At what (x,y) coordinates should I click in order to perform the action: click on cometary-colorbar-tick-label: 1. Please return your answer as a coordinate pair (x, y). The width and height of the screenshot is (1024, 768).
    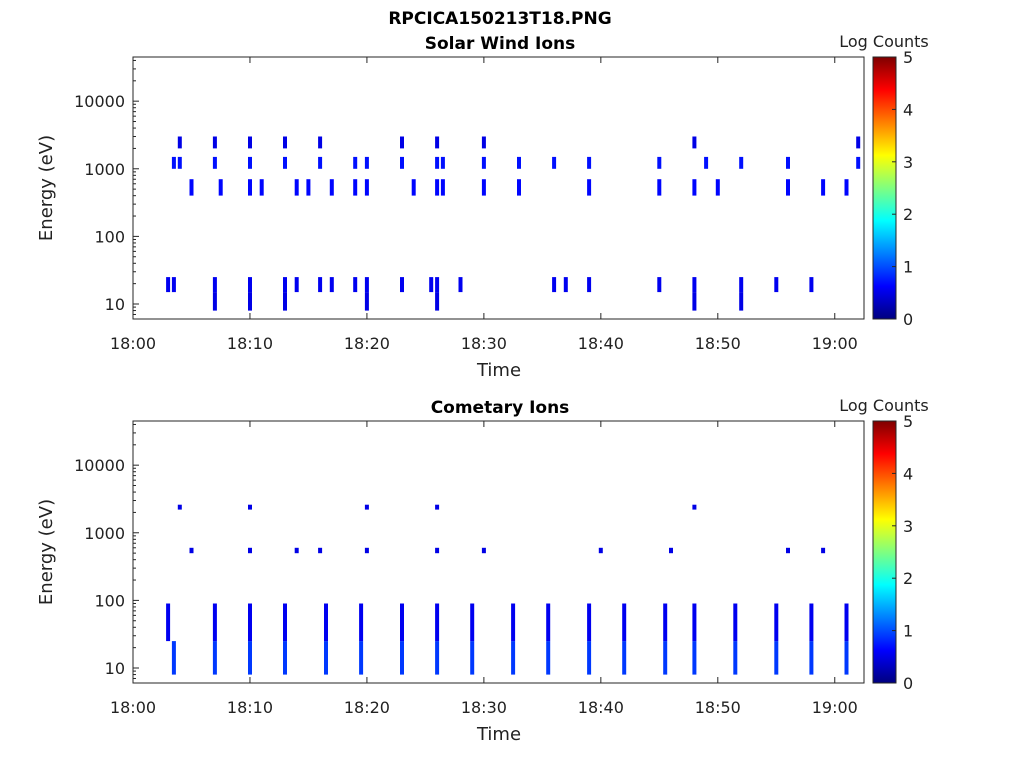
    Looking at the image, I should click on (908, 631).